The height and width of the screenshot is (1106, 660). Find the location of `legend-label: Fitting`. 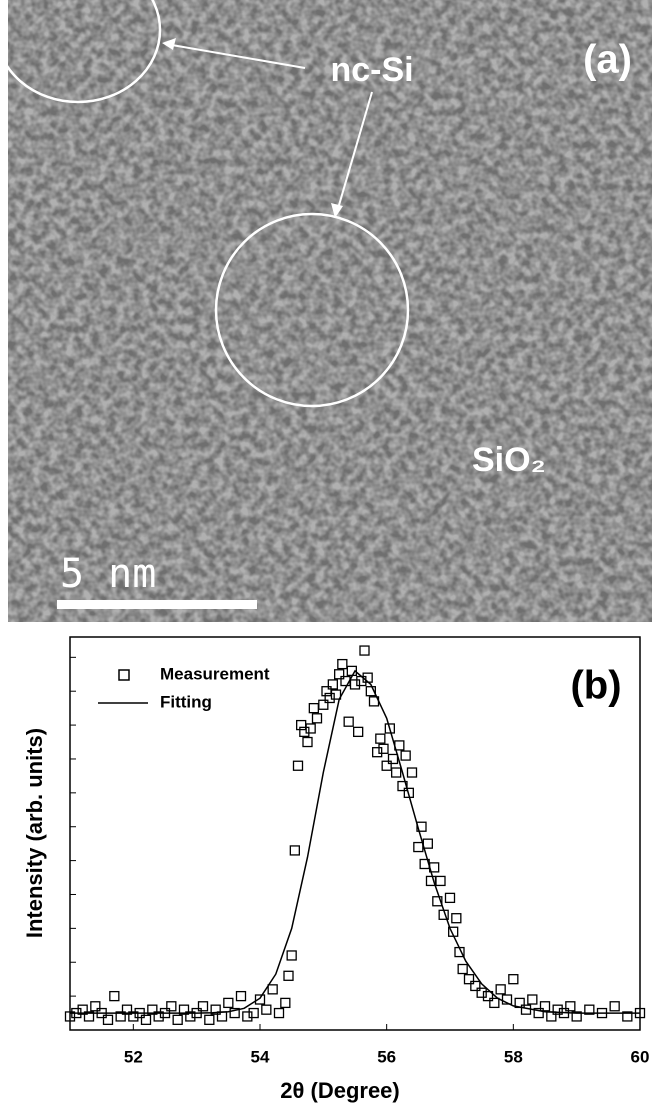

legend-label: Fitting is located at coordinates (186, 701).